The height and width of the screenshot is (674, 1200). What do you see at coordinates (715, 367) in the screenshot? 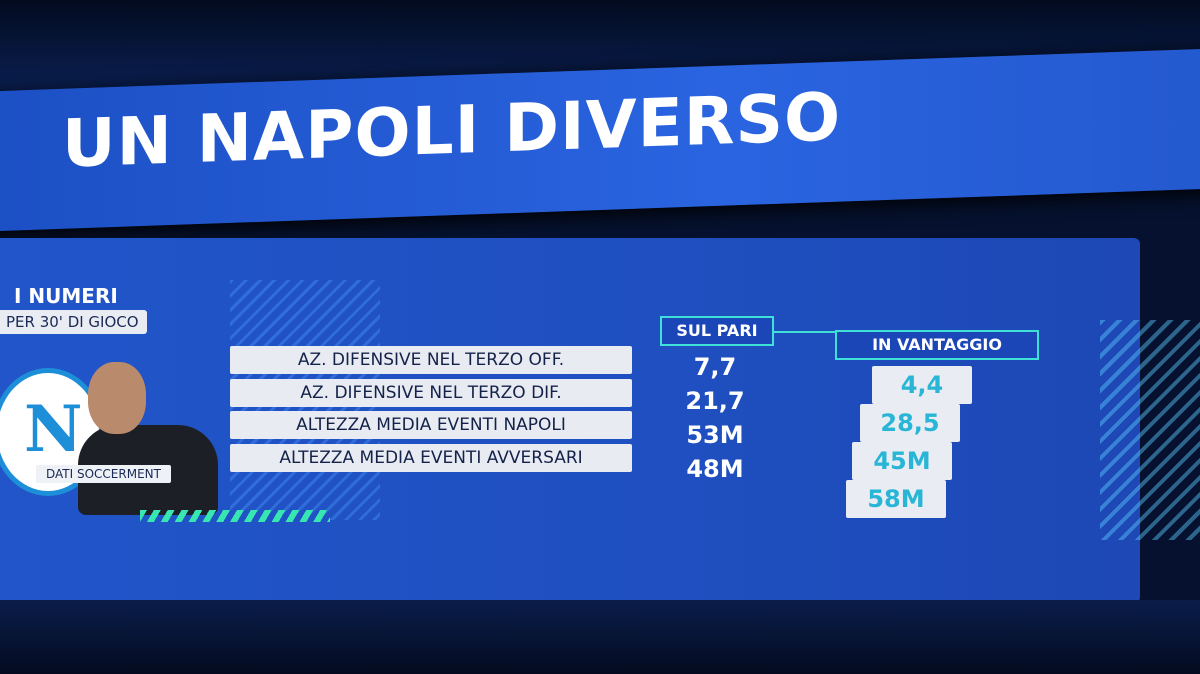
I see `value-sul-pari: 7,7` at bounding box center [715, 367].